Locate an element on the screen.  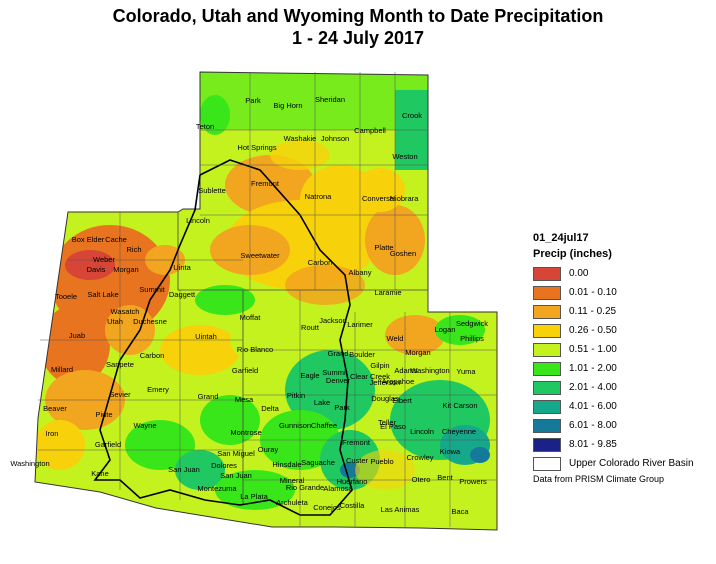
county-label: Montrose is located at coordinates (245, 432).